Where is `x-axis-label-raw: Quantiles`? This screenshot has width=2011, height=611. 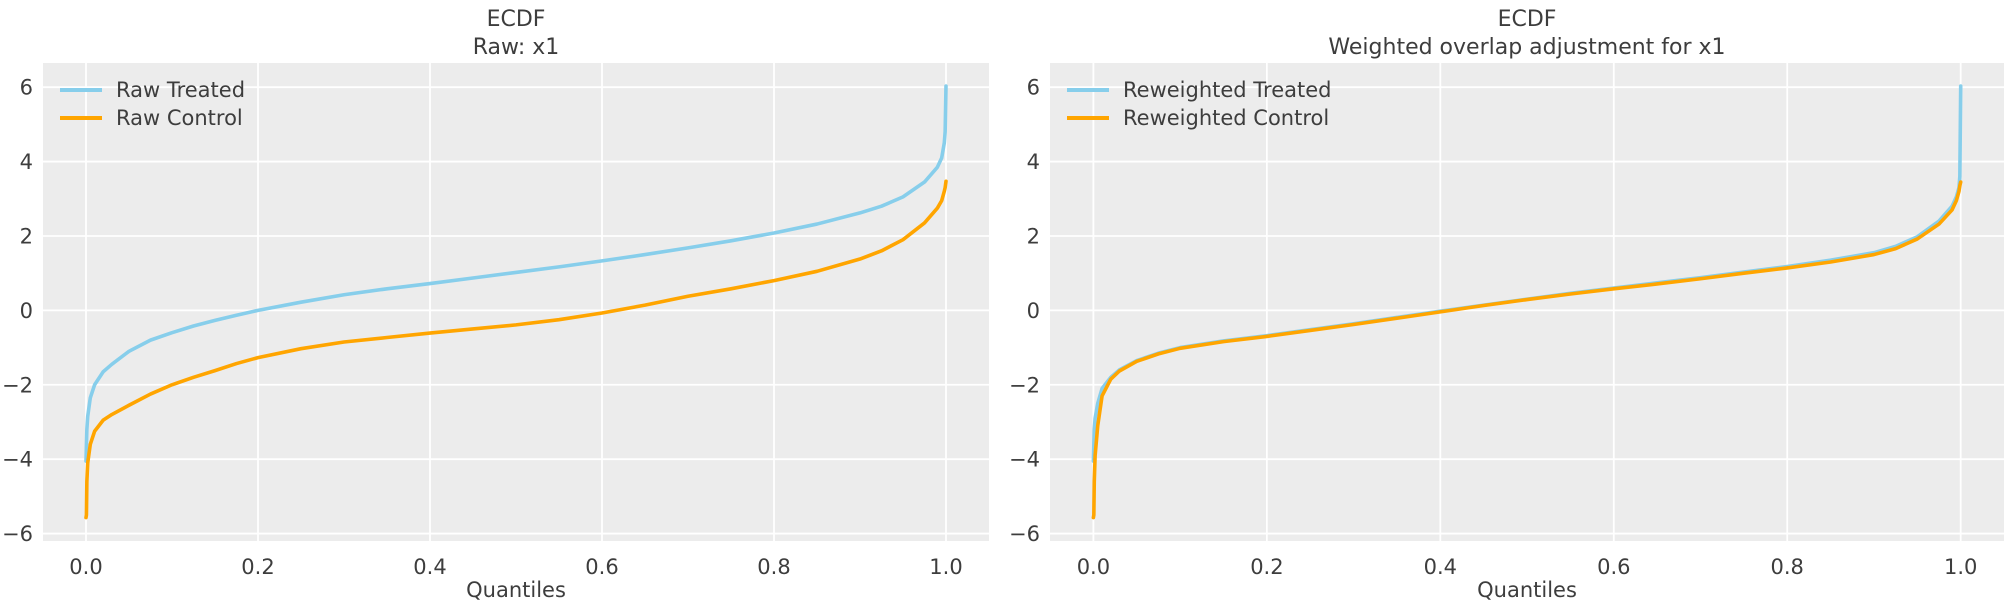 x-axis-label-raw: Quantiles is located at coordinates (516, 590).